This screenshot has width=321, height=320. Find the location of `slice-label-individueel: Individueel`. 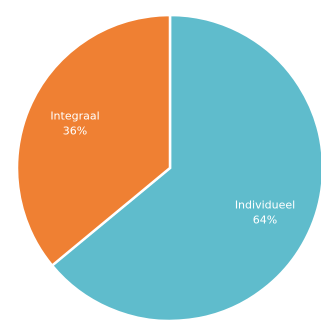

slice-label-individueel: Individueel is located at coordinates (265, 205).